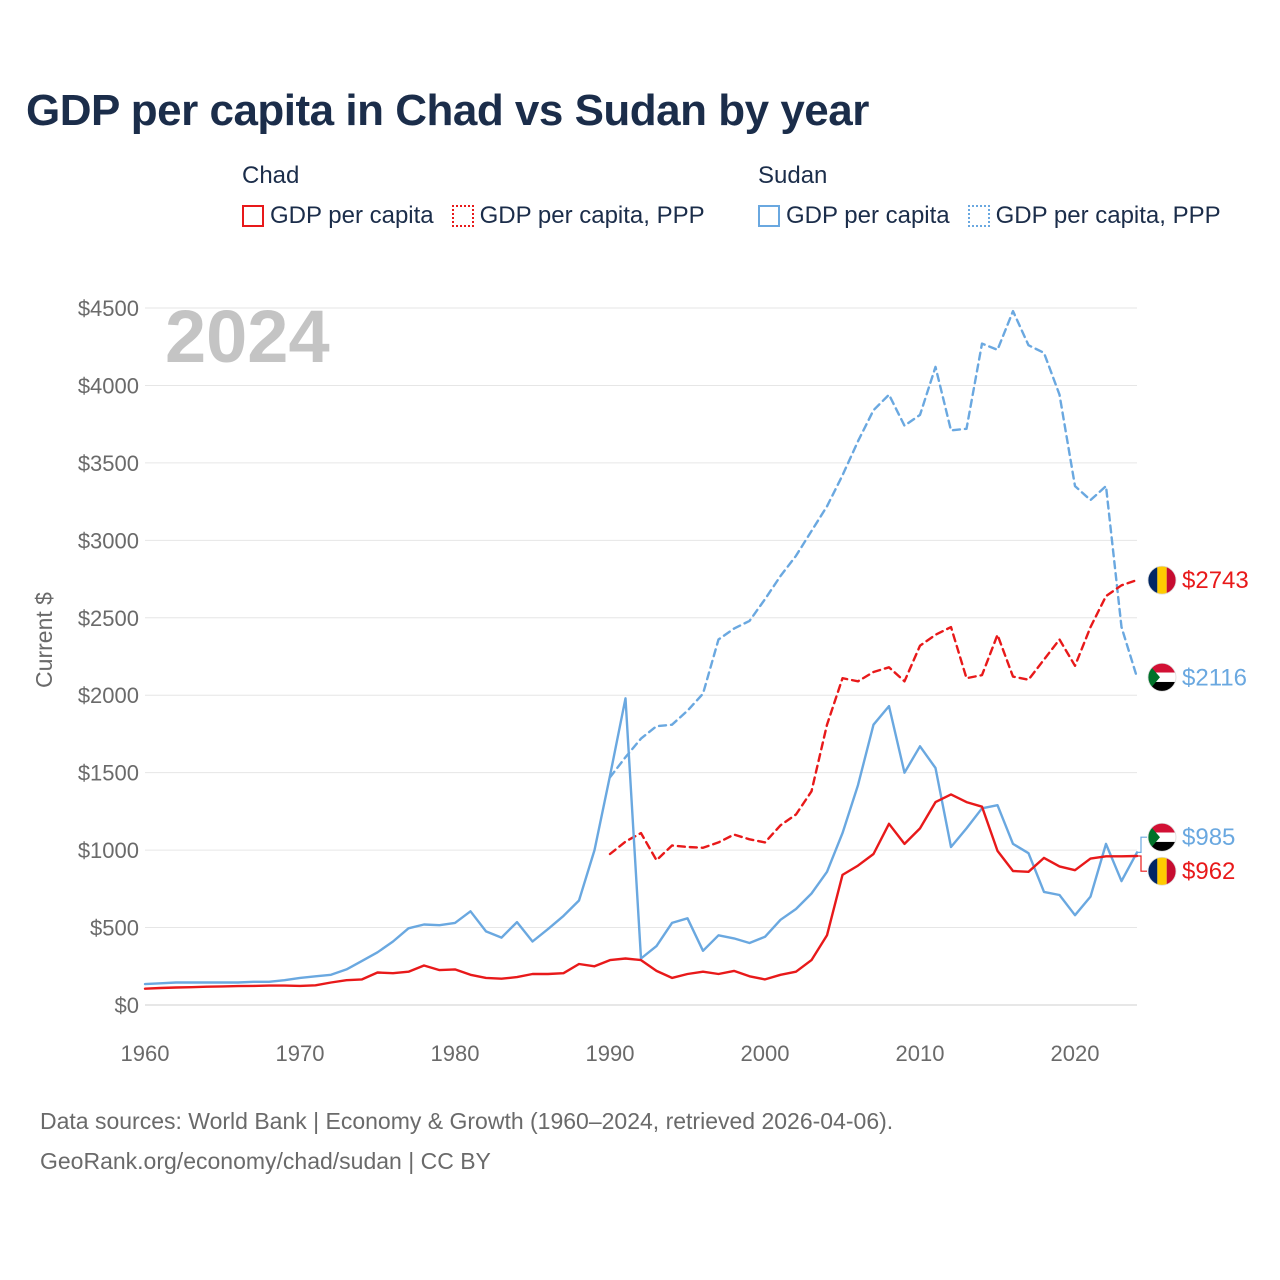  What do you see at coordinates (108, 463) in the screenshot?
I see `y-tick-label: $3500` at bounding box center [108, 463].